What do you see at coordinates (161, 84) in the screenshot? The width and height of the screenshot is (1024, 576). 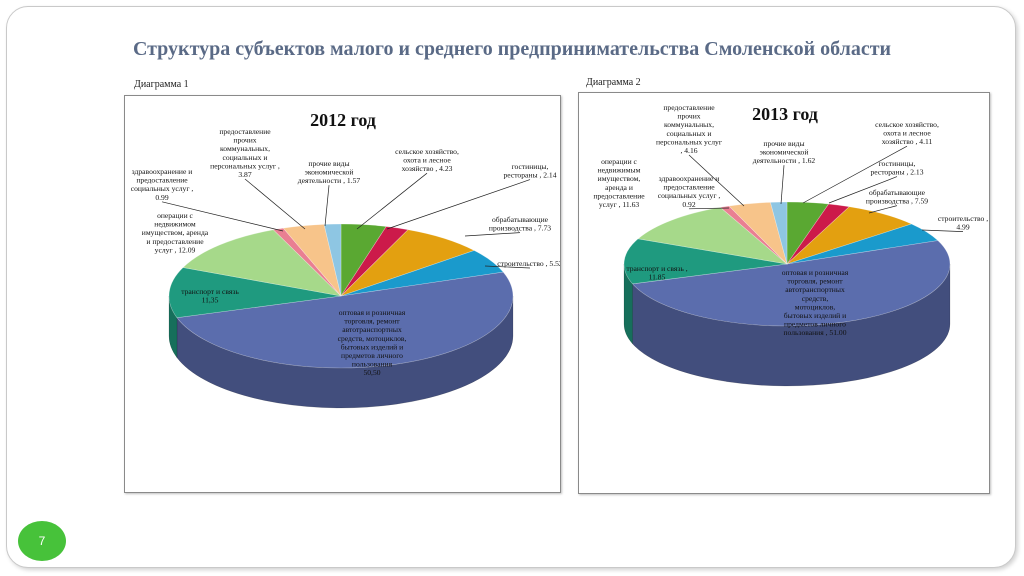 I see `chart-1-caption: Диаграмма 1` at bounding box center [161, 84].